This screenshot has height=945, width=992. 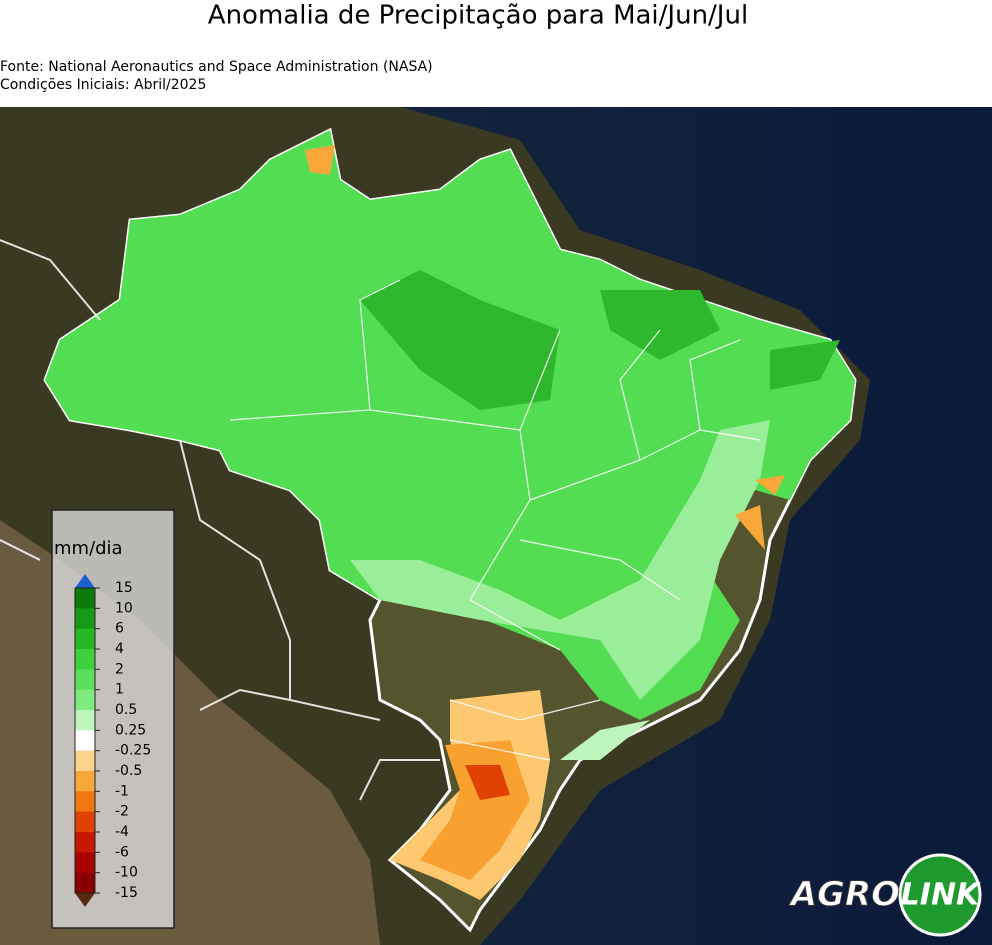 What do you see at coordinates (126, 893) in the screenshot?
I see `colorbar-tick-label: -15` at bounding box center [126, 893].